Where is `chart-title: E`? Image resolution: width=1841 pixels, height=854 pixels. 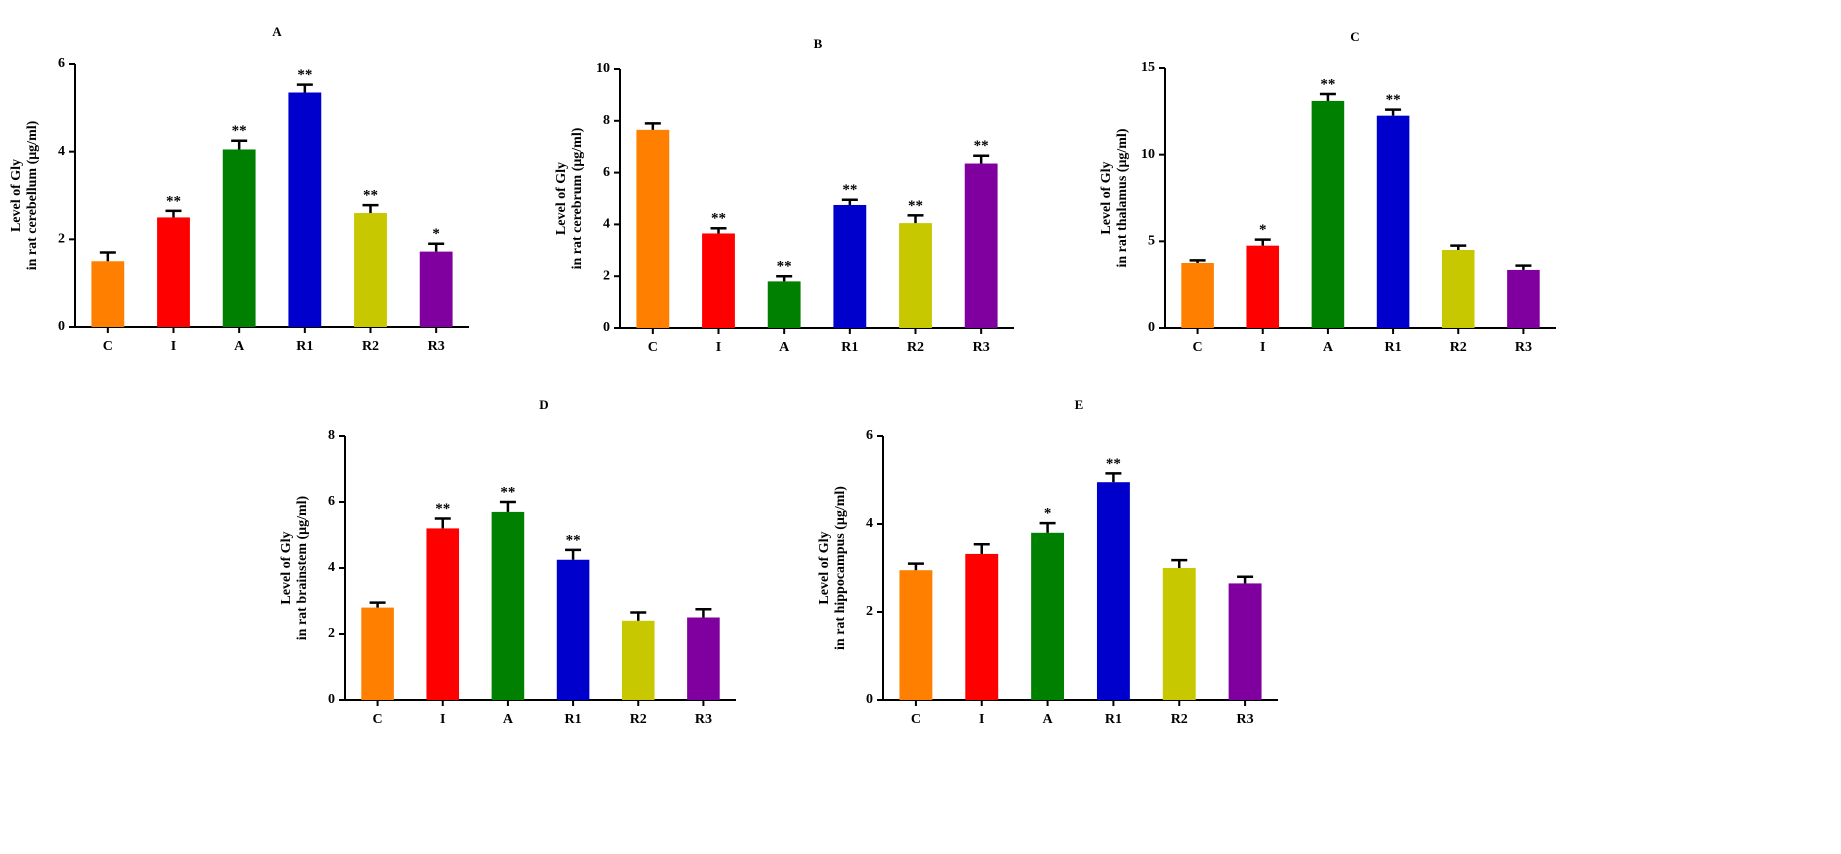 chart-title: E is located at coordinates (1079, 404).